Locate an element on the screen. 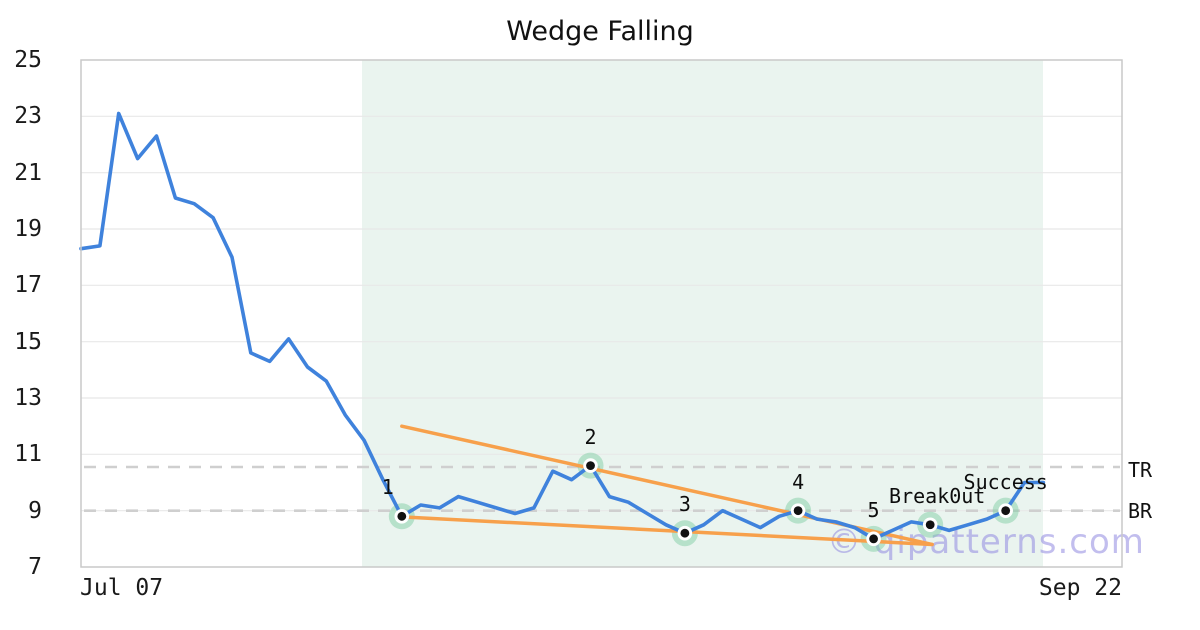 The width and height of the screenshot is (1200, 630). y-tick-label-7: 7 is located at coordinates (35, 567).